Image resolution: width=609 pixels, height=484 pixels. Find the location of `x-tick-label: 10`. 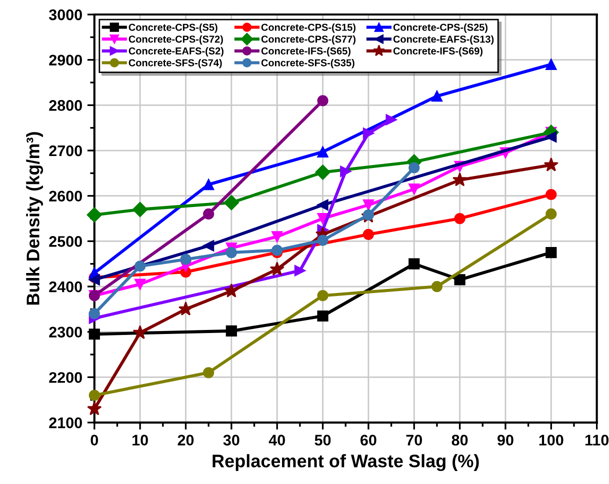

x-tick-label: 10 is located at coordinates (140, 440).